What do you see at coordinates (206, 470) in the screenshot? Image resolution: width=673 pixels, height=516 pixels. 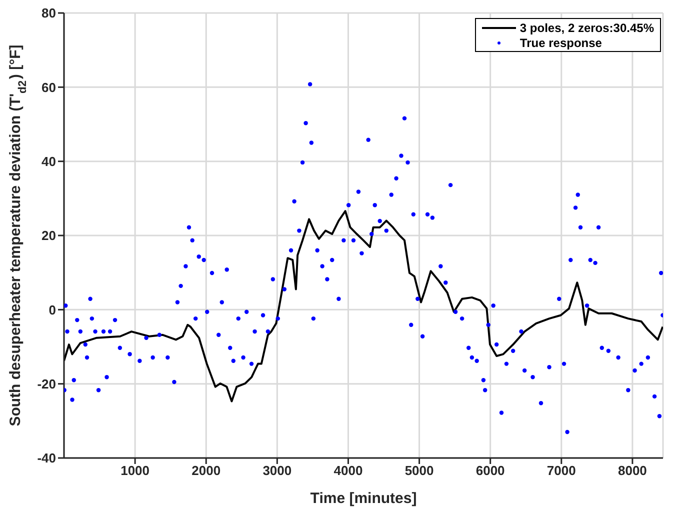 I see `x-tick-label: 2000` at bounding box center [206, 470].